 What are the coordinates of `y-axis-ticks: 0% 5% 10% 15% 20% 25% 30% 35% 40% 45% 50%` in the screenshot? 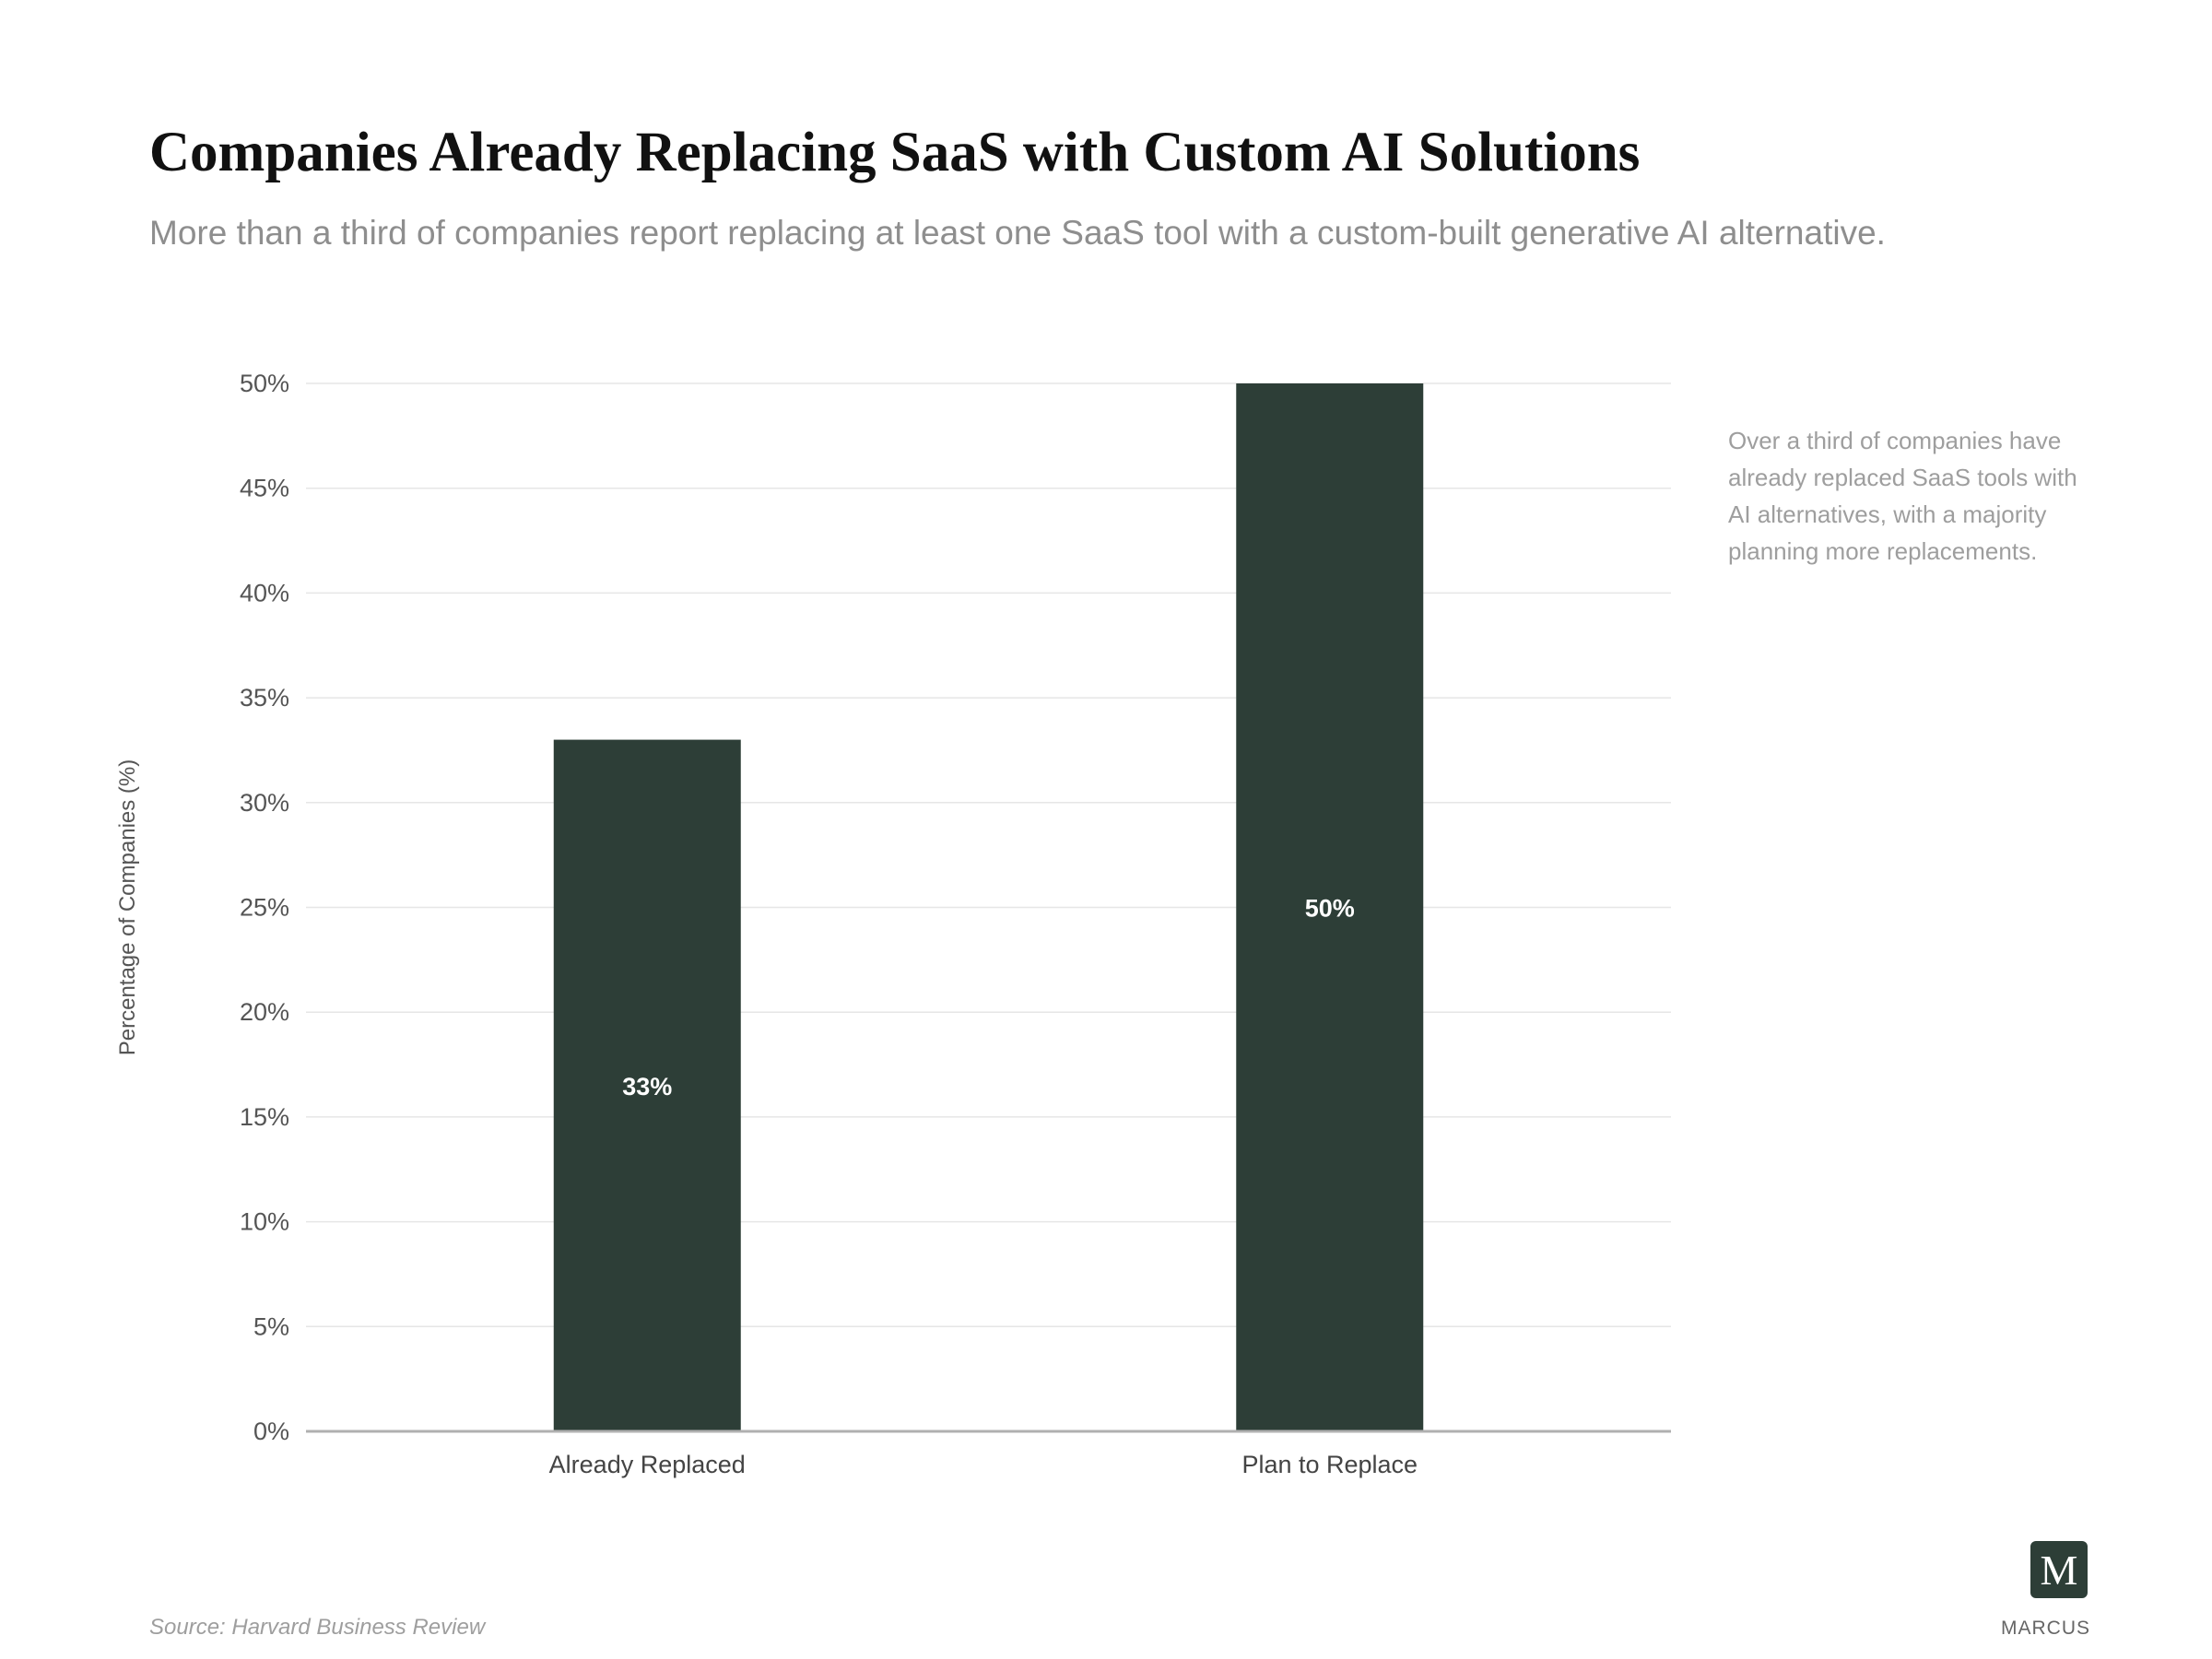 It's located at (264, 907).